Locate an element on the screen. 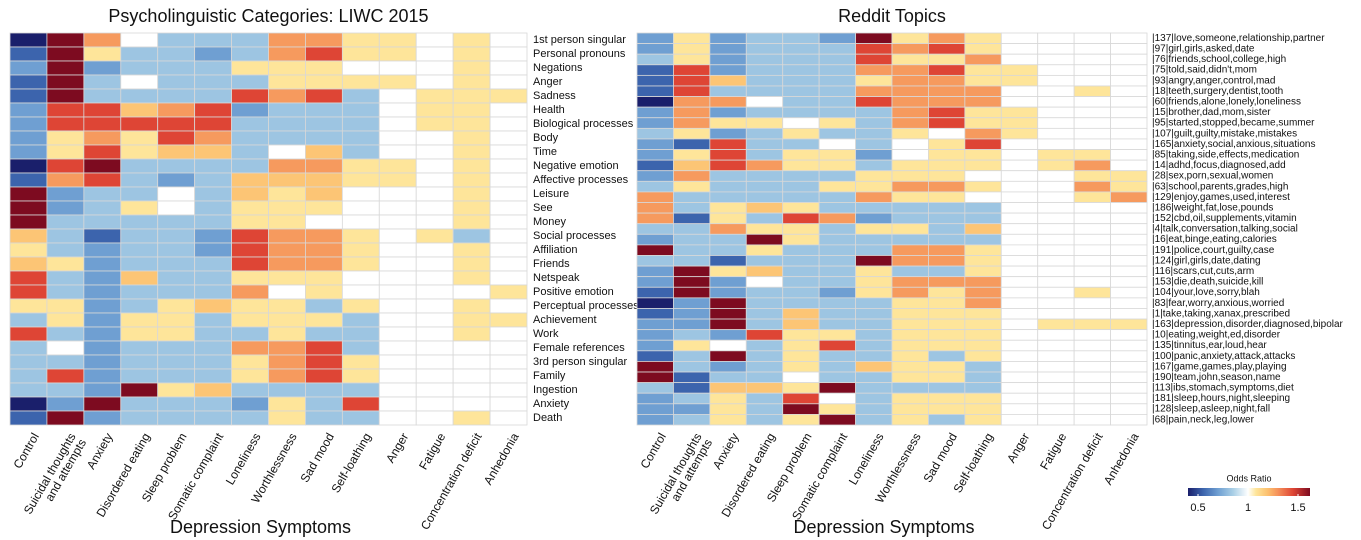 Image resolution: width=1361 pixels, height=540 pixels. row-label: |167|game,games,play,playing is located at coordinates (1219, 366).